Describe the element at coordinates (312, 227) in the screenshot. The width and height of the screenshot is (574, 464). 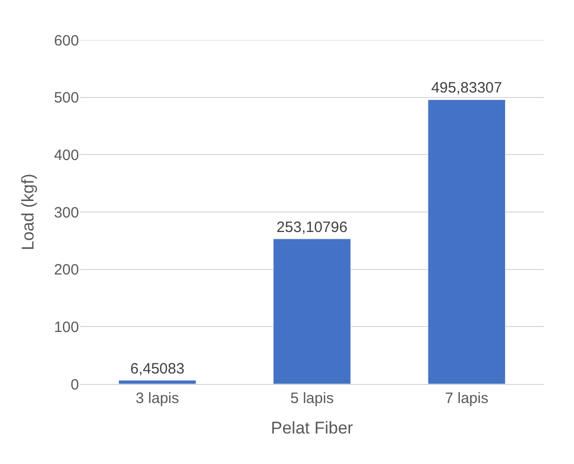
I see `data-label: 253,10796` at that location.